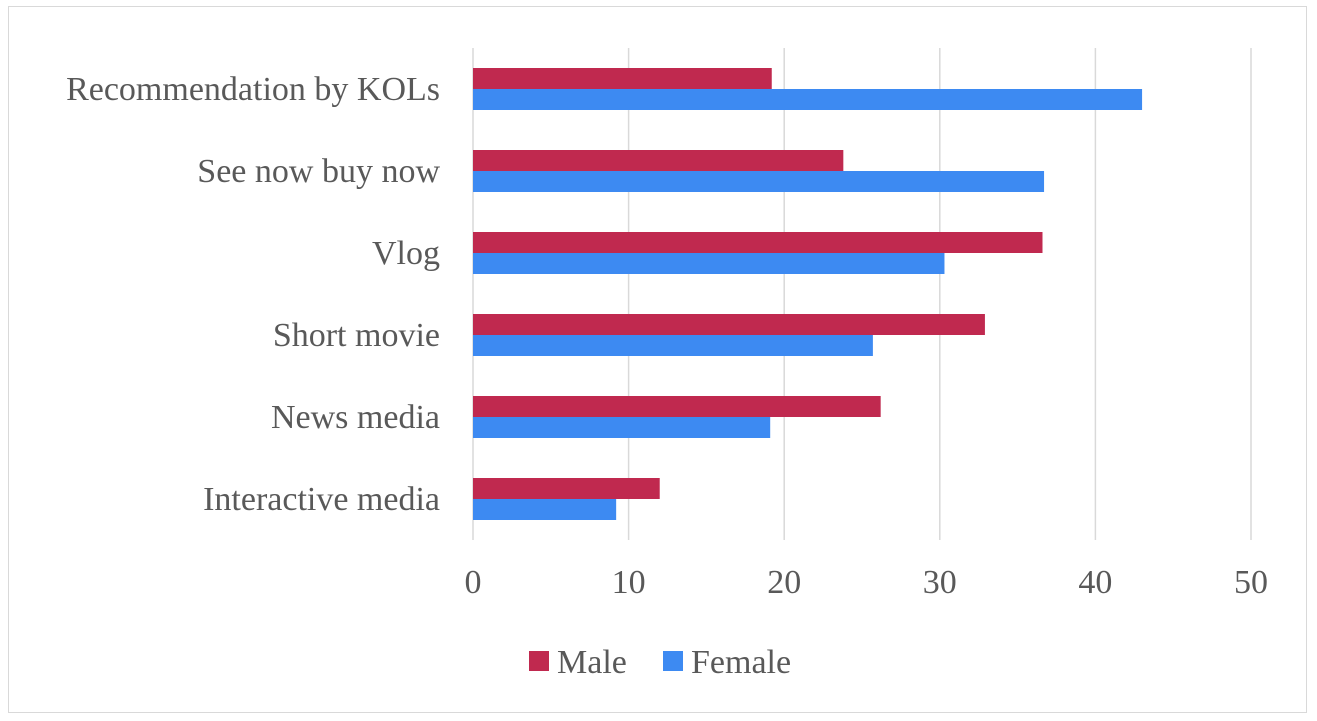 The width and height of the screenshot is (1317, 721). What do you see at coordinates (673, 661) in the screenshot?
I see `legend-swatch-female` at bounding box center [673, 661].